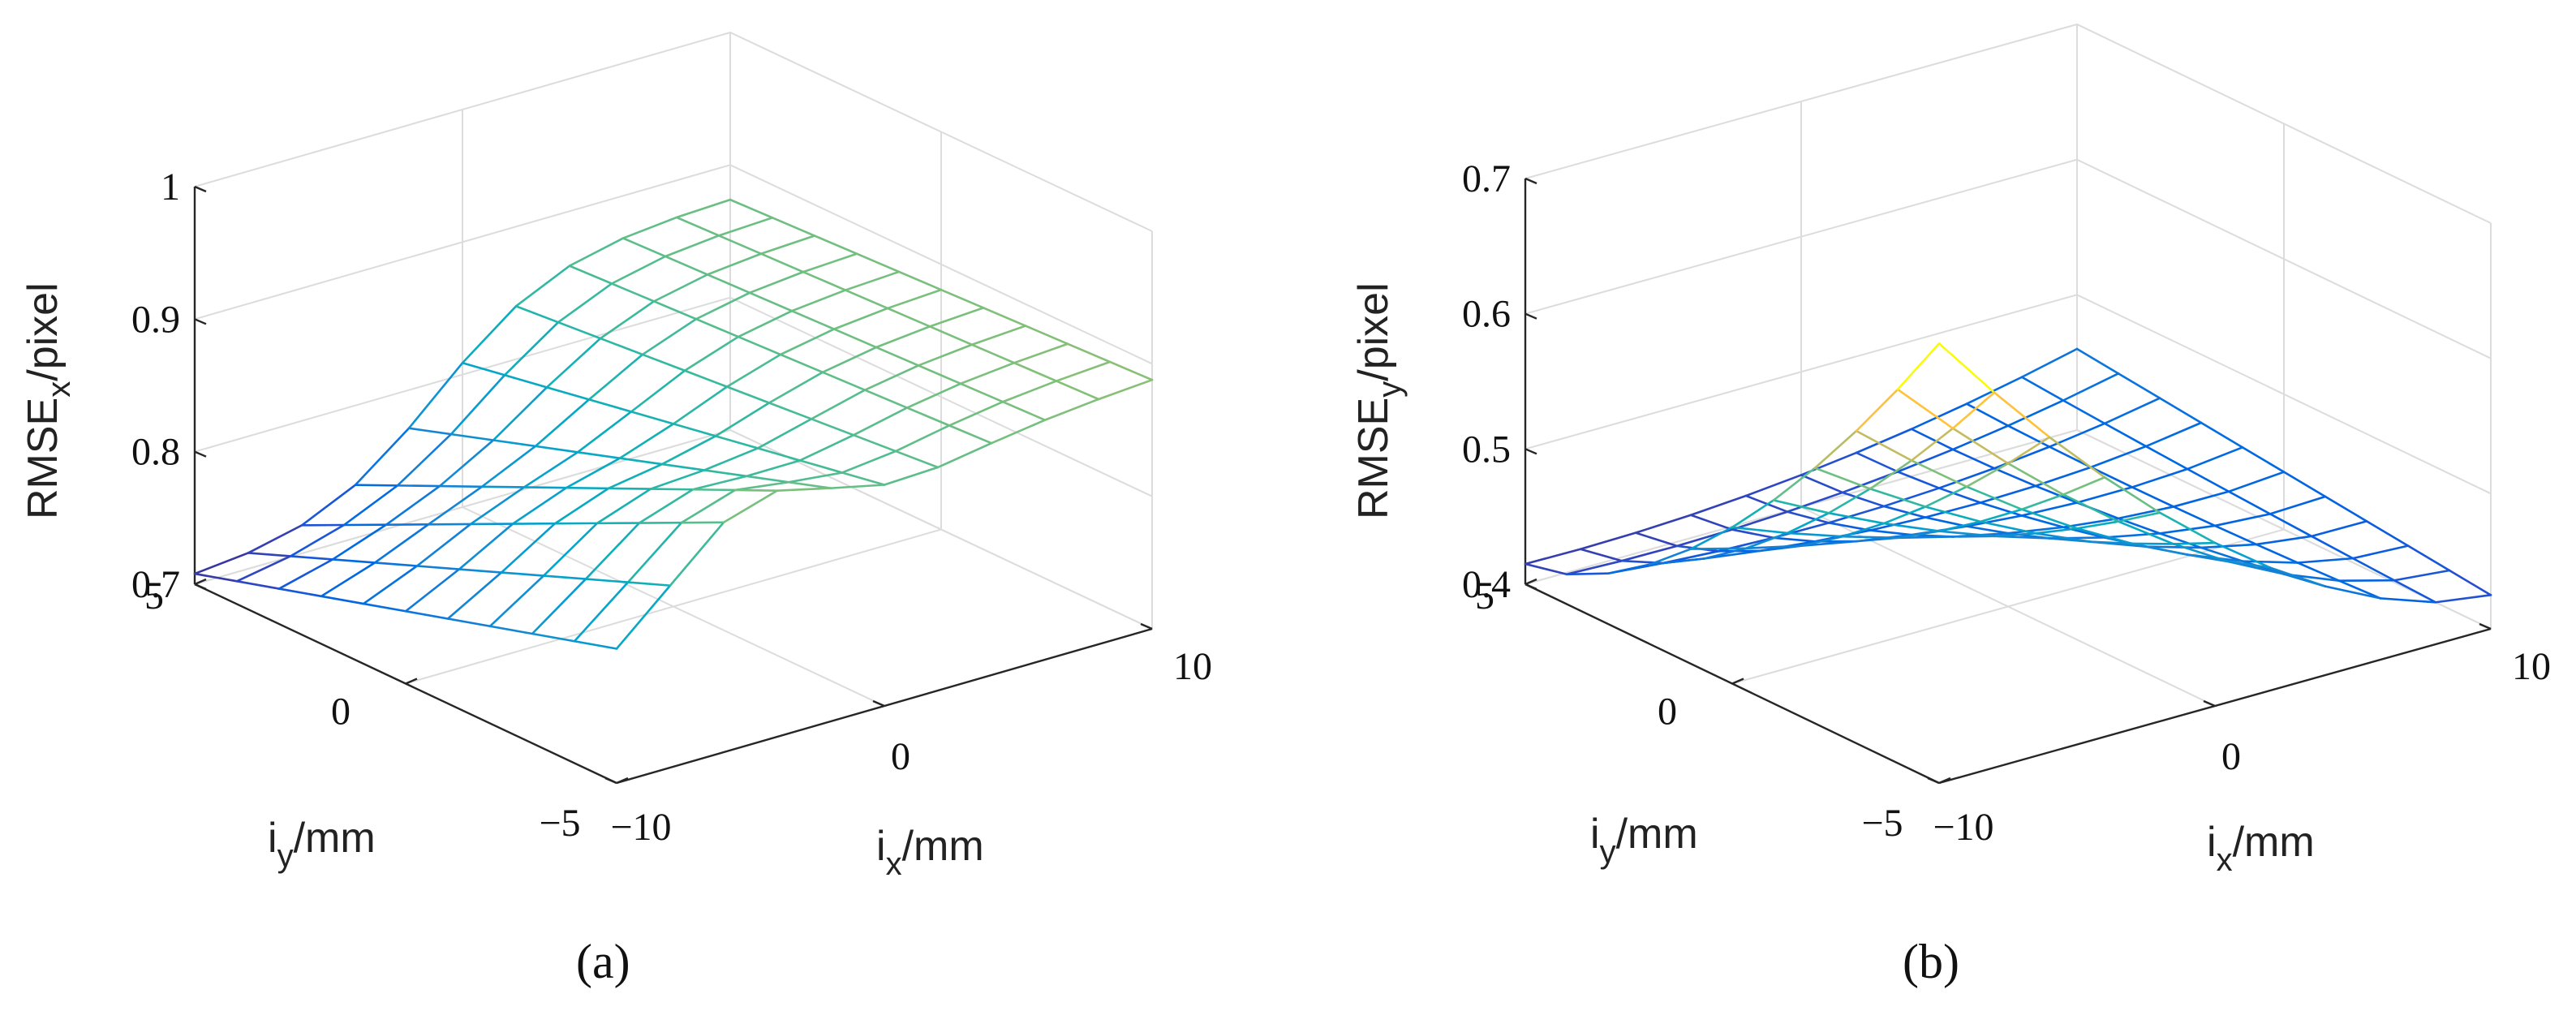 The image size is (2576, 1024). Describe the element at coordinates (1882, 823) in the screenshot. I see `panel-b-y-tick-label: −5` at that location.